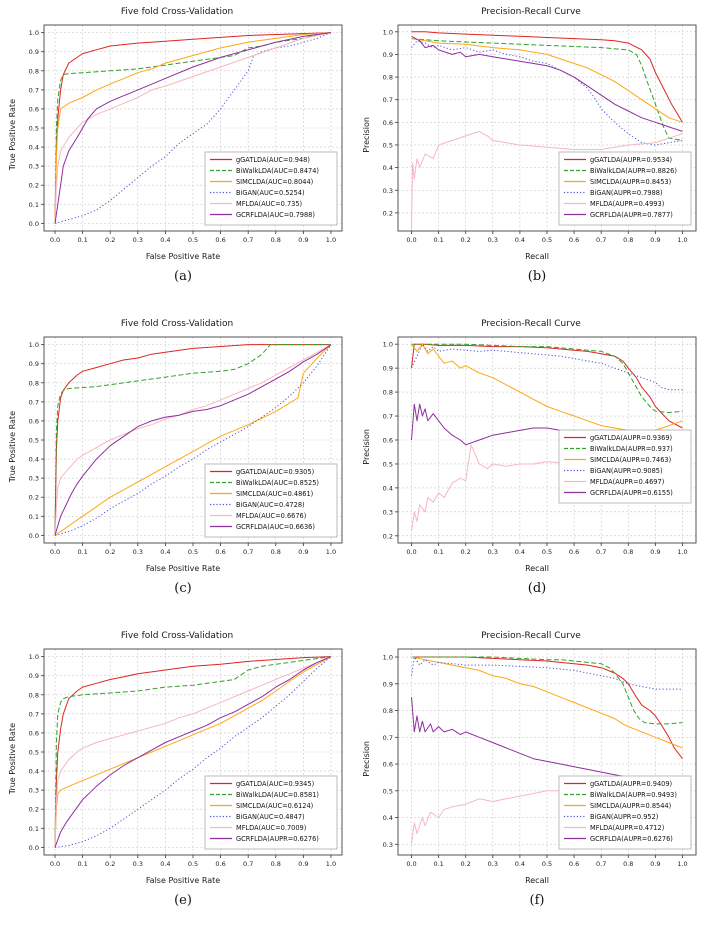 The height and width of the screenshot is (936, 708). What do you see at coordinates (633, 795) in the screenshot?
I see `legend-label-BiWalkLDA: BiWalkLDA(AUPR=0.9493)` at bounding box center [633, 795].